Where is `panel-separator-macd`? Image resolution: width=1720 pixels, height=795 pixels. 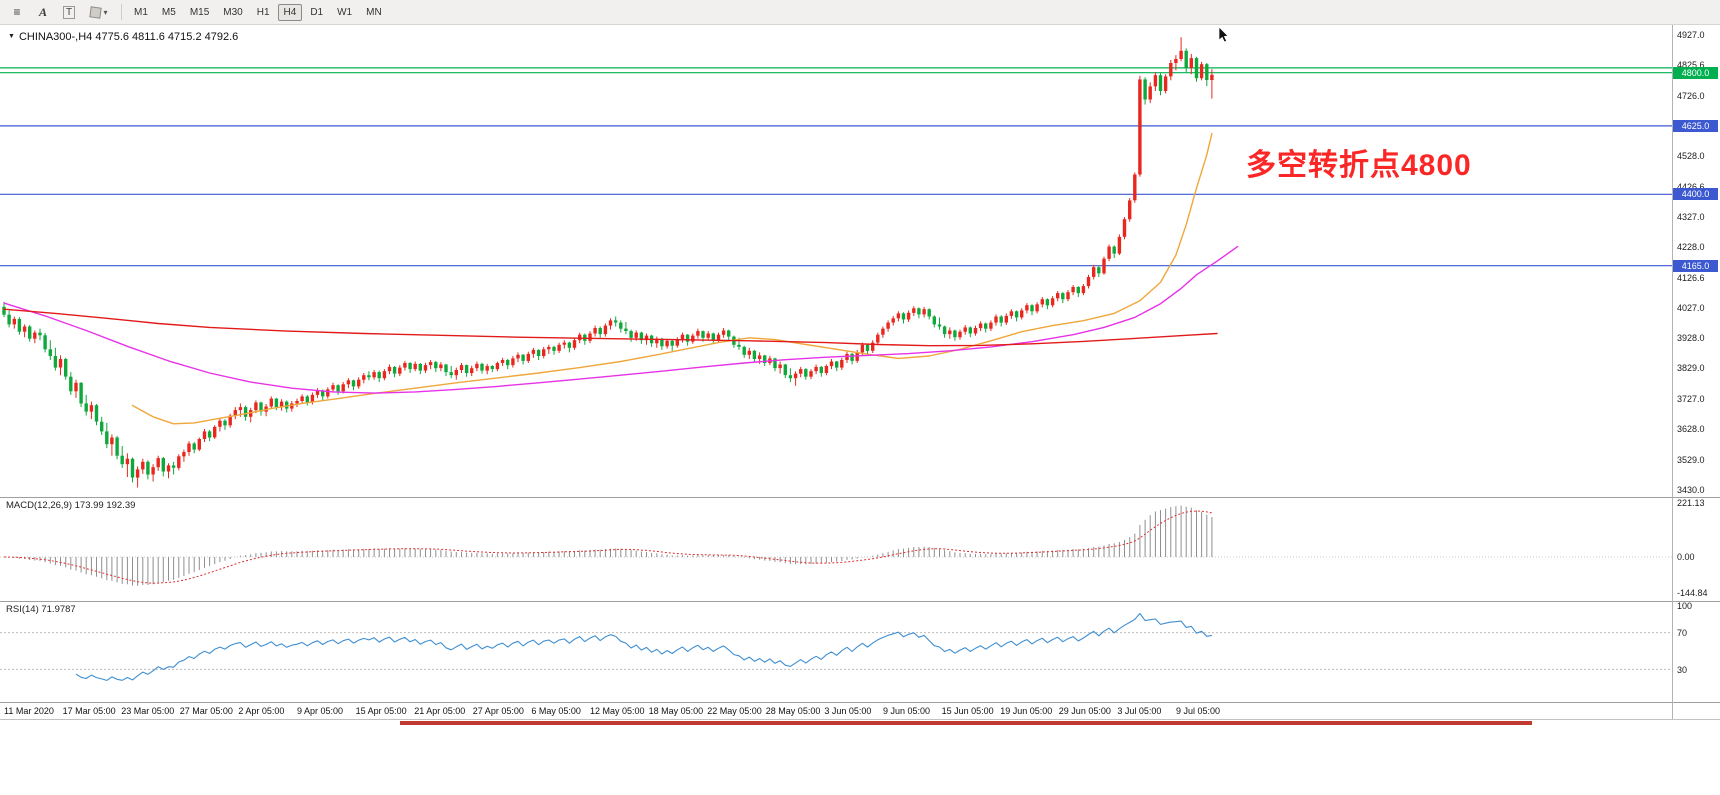
panel-separator-macd is located at coordinates (860, 497).